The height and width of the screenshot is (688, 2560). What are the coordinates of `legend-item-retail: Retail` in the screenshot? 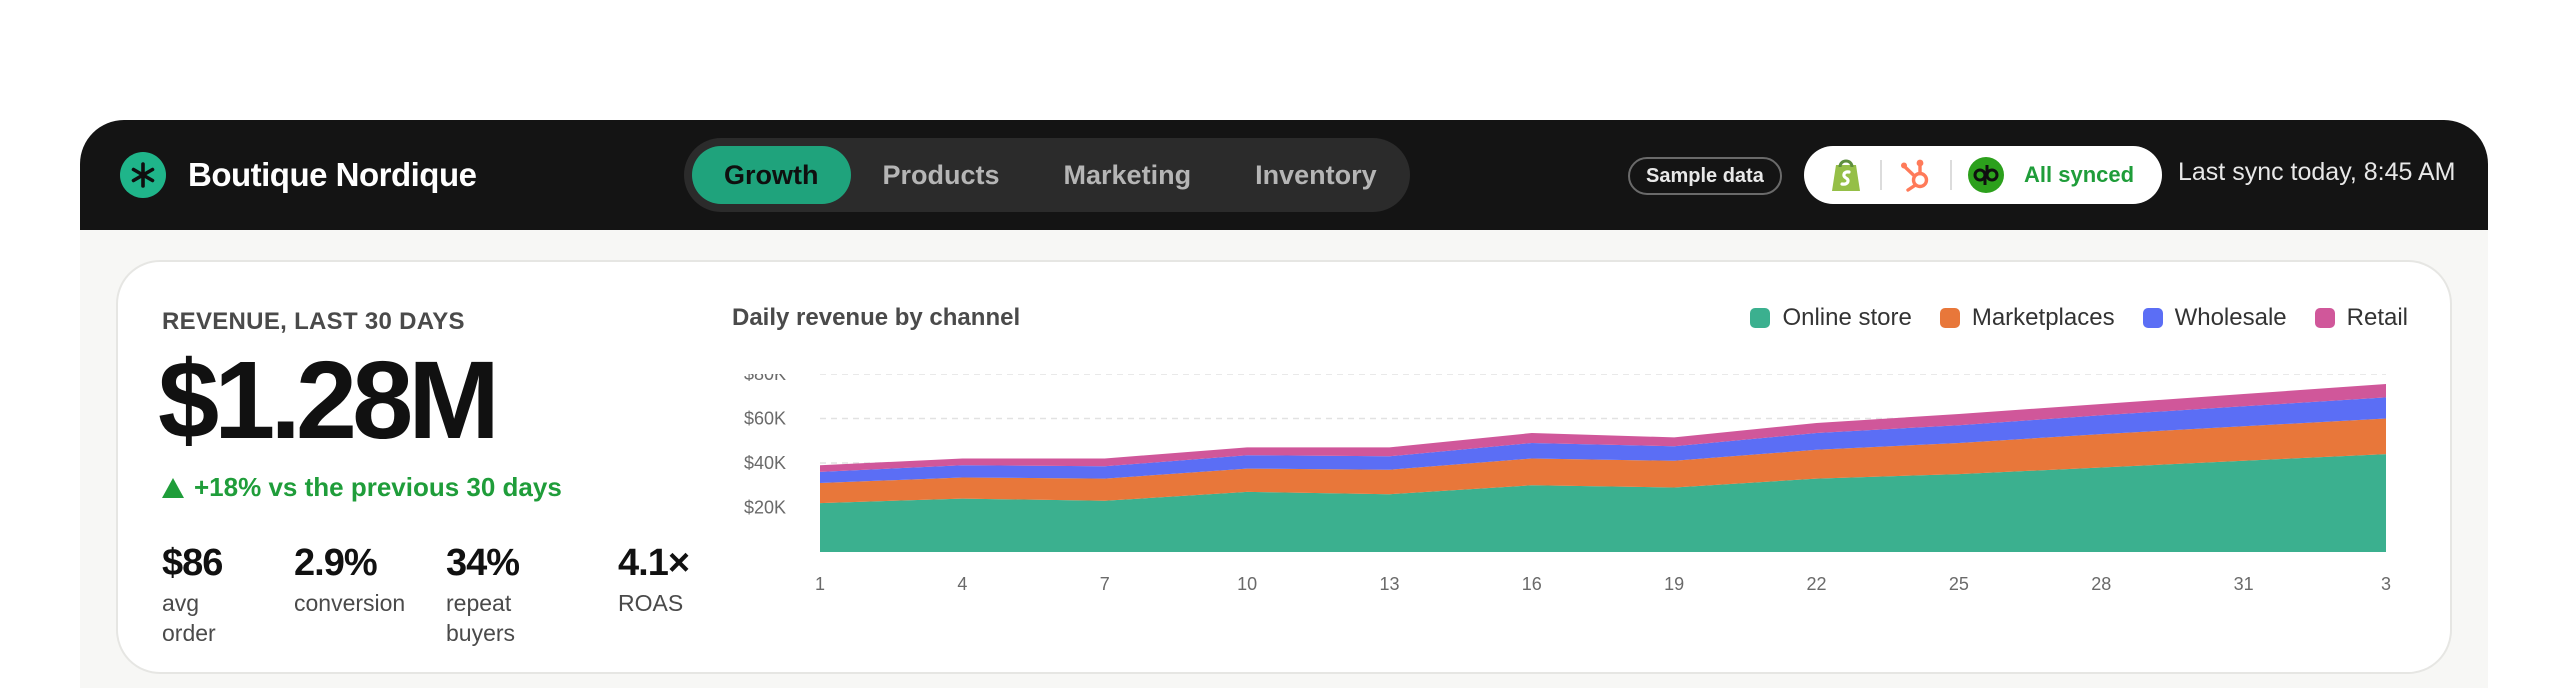 It's located at (2361, 318).